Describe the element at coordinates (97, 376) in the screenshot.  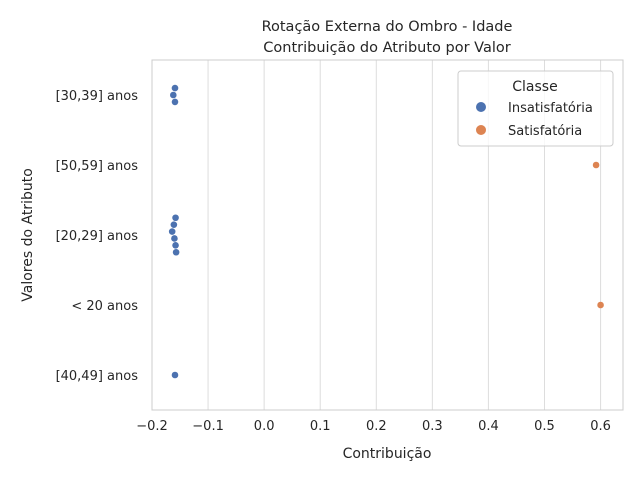
I see `y-tick-label: [40,49] anos` at that location.